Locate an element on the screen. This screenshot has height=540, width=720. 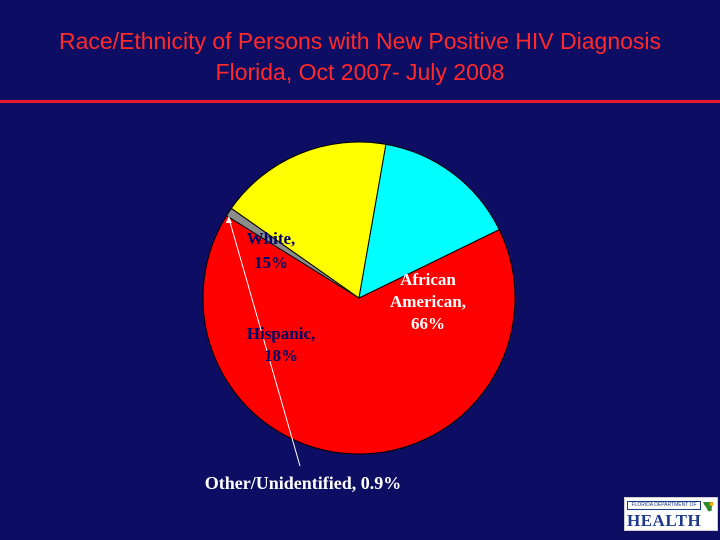
callout-line-other is located at coordinates (264, 342).